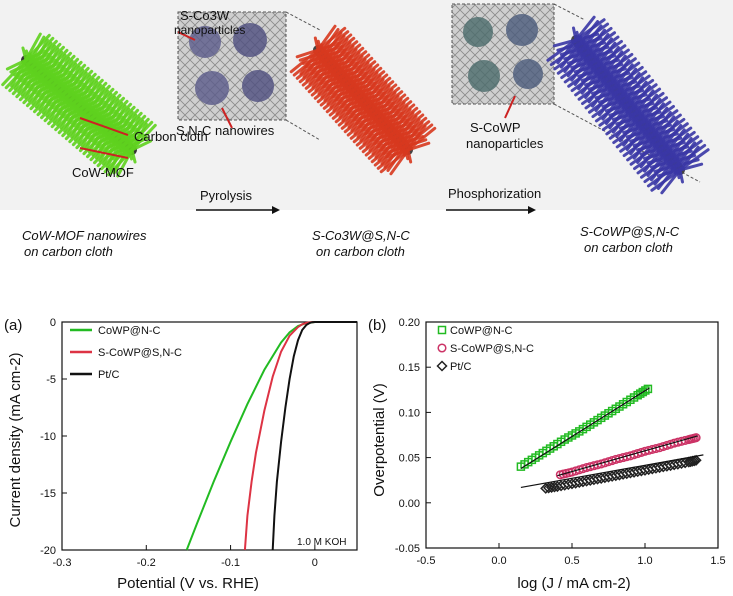 The width and height of the screenshot is (733, 596). What do you see at coordinates (84, 235) in the screenshot?
I see `caption-cow-mof-1: CoW-MOF nanowires` at bounding box center [84, 235].